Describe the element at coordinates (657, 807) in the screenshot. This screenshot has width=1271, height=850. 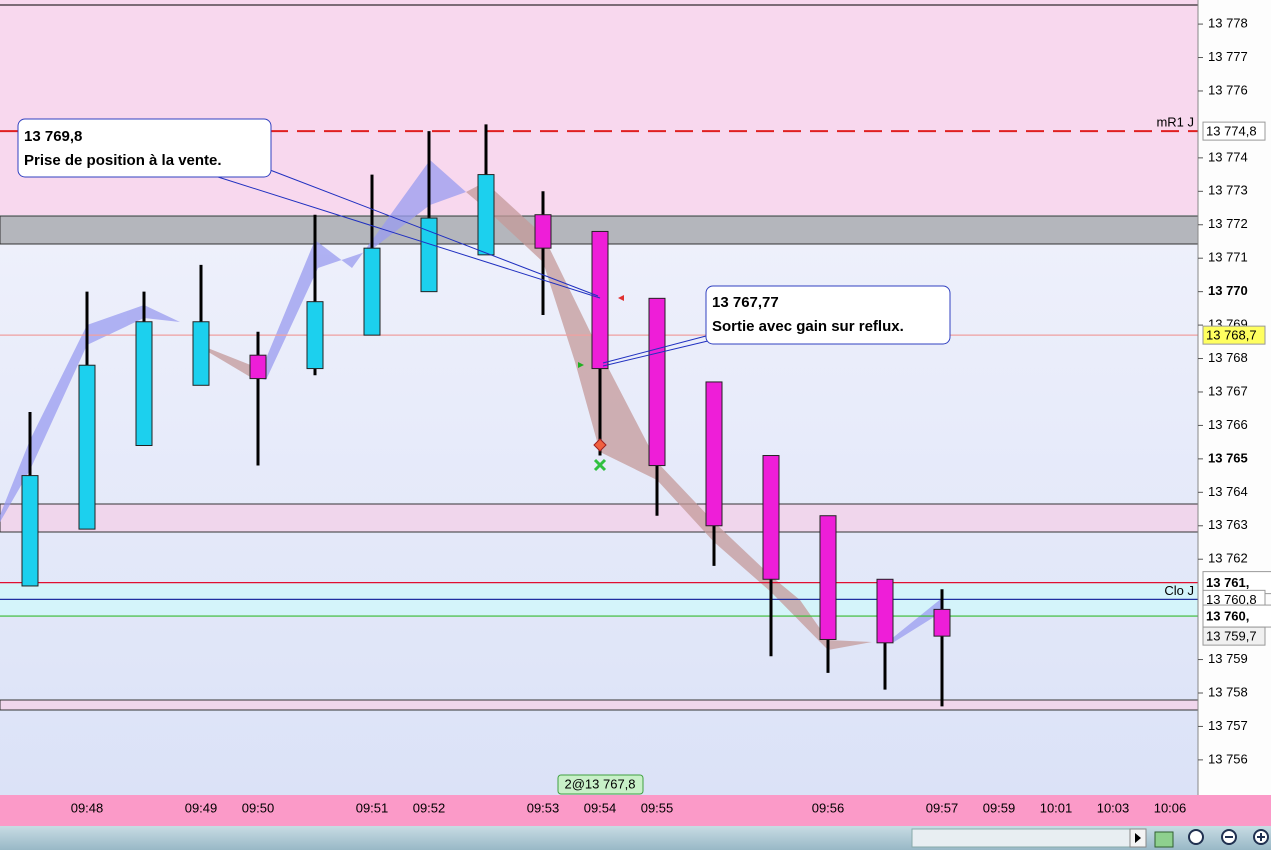
I see `x-tick-label: 09:55` at that location.